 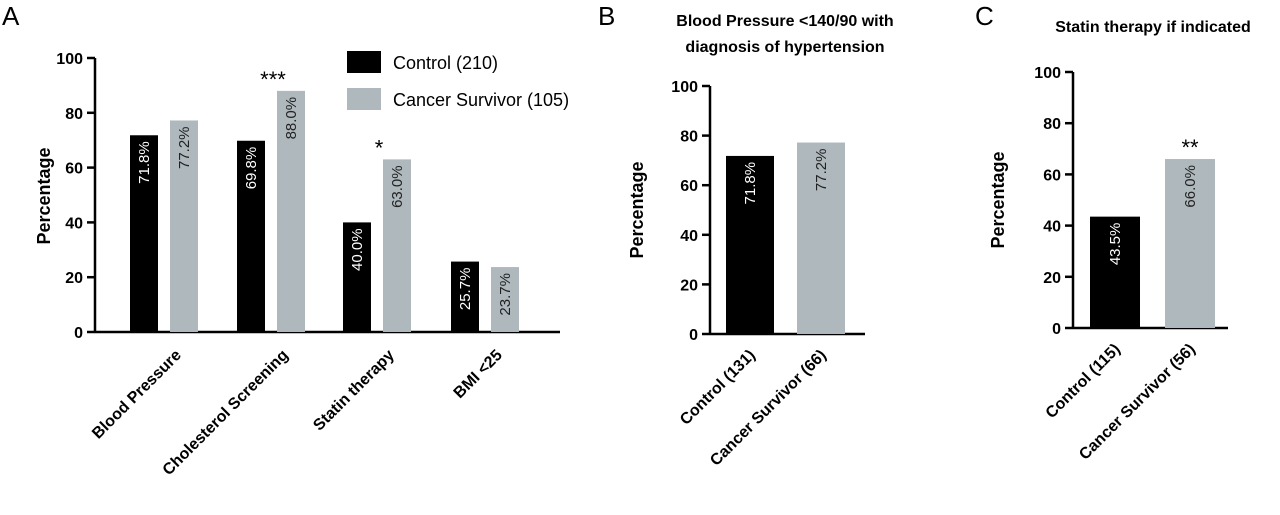 What do you see at coordinates (69, 59) in the screenshot?
I see `panel-a-y-tick-label: 100` at bounding box center [69, 59].